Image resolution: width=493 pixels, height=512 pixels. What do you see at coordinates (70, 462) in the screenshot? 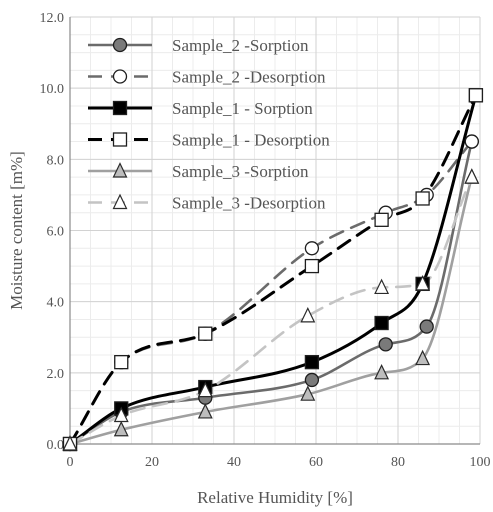
I see `x-tick-label: 0` at bounding box center [70, 462].